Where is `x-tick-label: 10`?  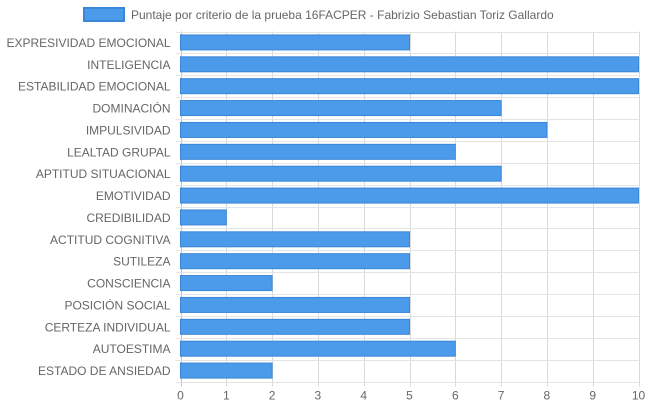
x-tick-label: 10 is located at coordinates (639, 396).